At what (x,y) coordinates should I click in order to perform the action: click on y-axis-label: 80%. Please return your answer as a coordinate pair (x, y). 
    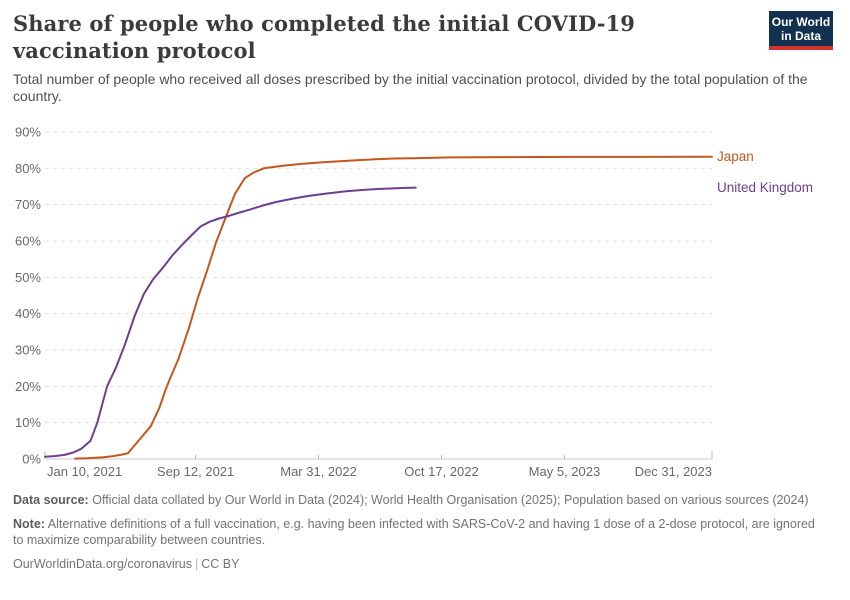
    Looking at the image, I should click on (28, 168).